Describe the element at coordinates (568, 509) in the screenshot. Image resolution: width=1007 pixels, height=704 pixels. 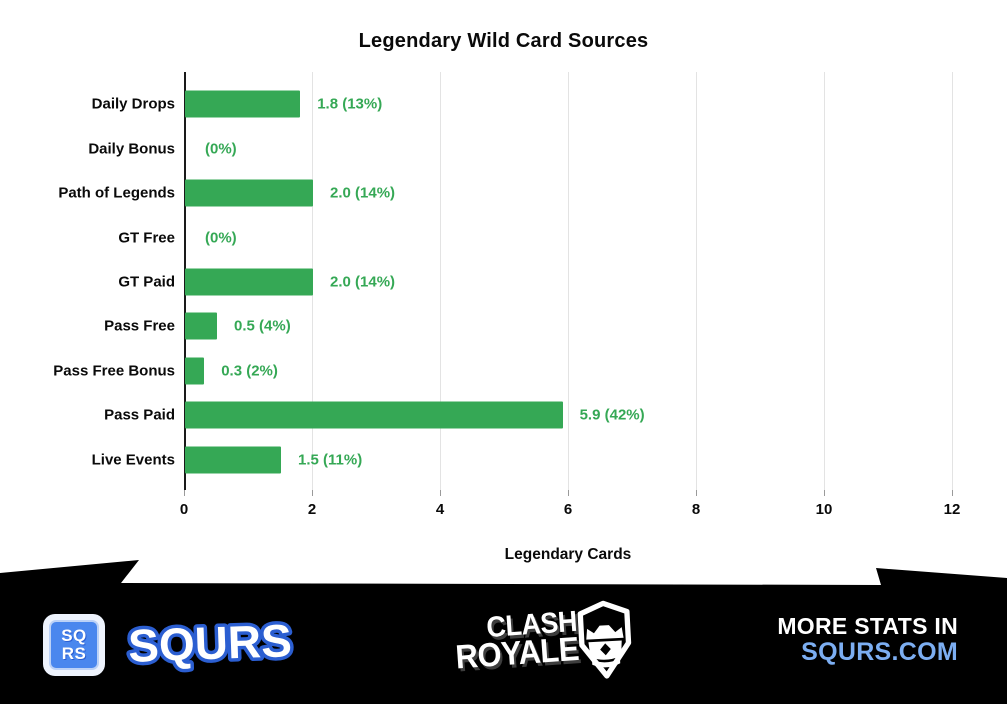
I see `x-tick-label: 6` at that location.